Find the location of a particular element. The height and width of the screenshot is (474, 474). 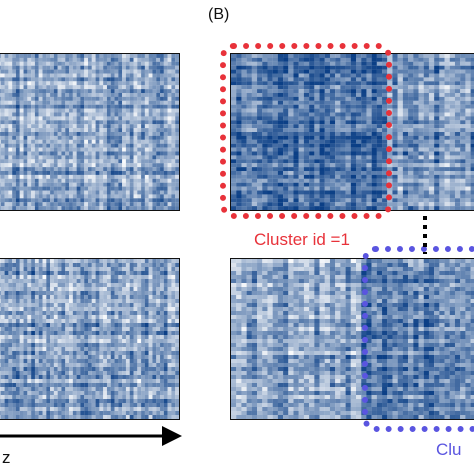

cluster-1-box is located at coordinates (306, 131).